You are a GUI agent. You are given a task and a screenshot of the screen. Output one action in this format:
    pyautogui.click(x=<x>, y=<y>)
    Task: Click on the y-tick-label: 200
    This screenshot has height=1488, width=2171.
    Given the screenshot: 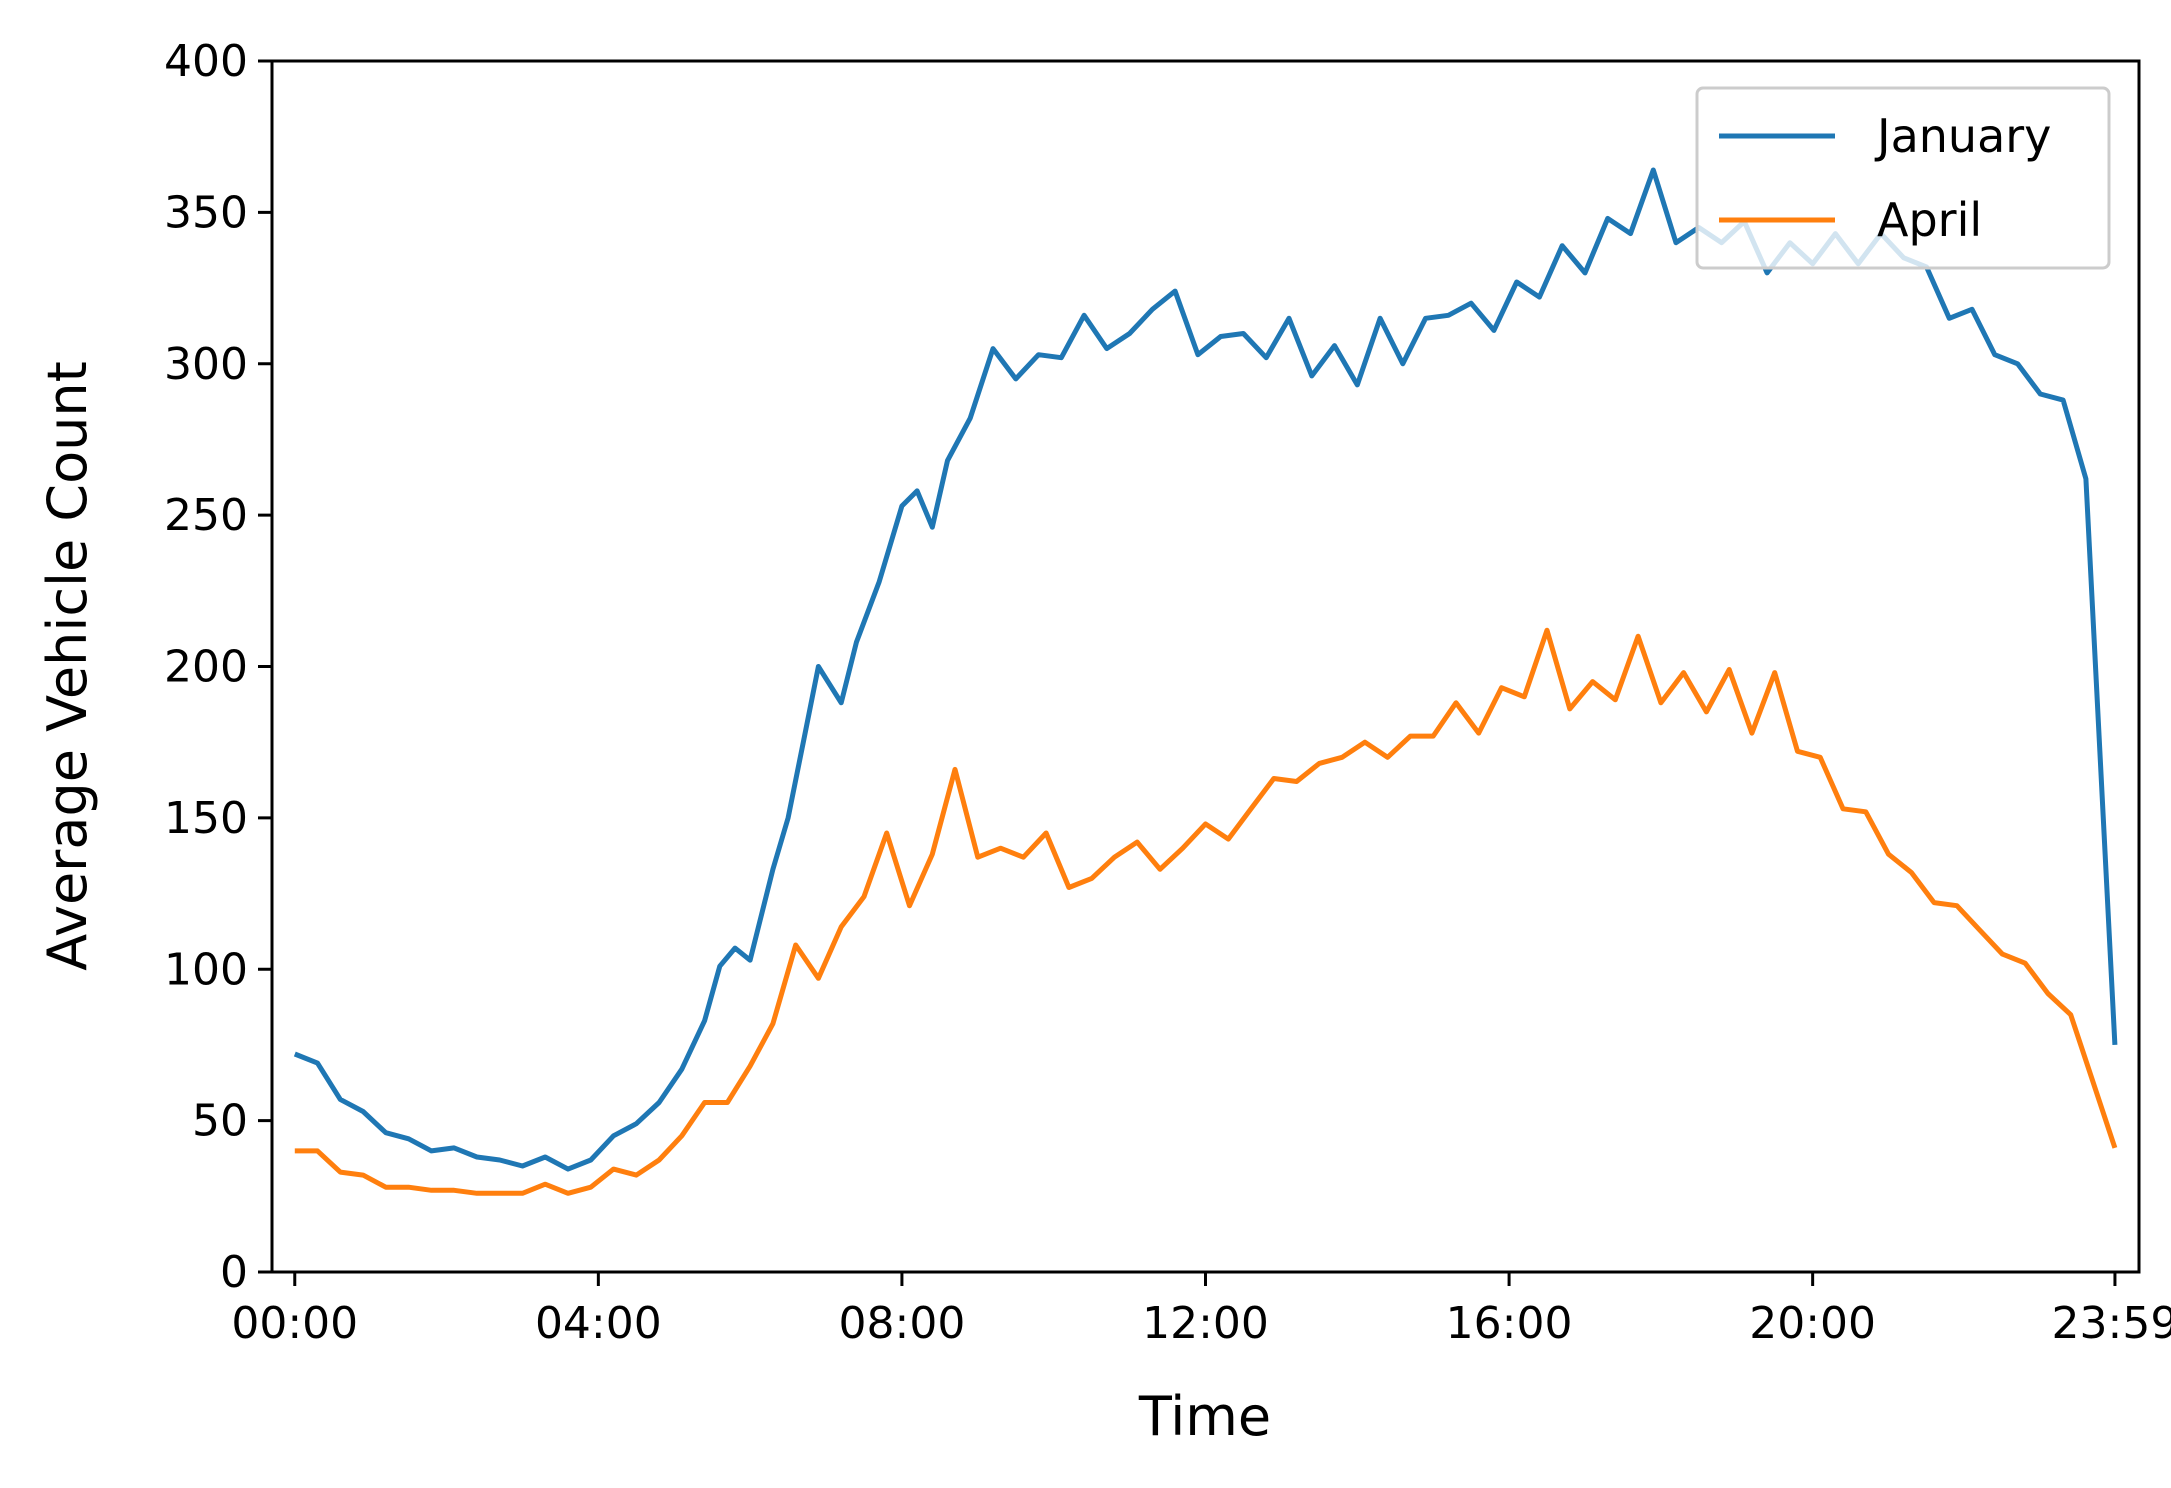 What is the action you would take?
    pyautogui.click(x=206, y=667)
    